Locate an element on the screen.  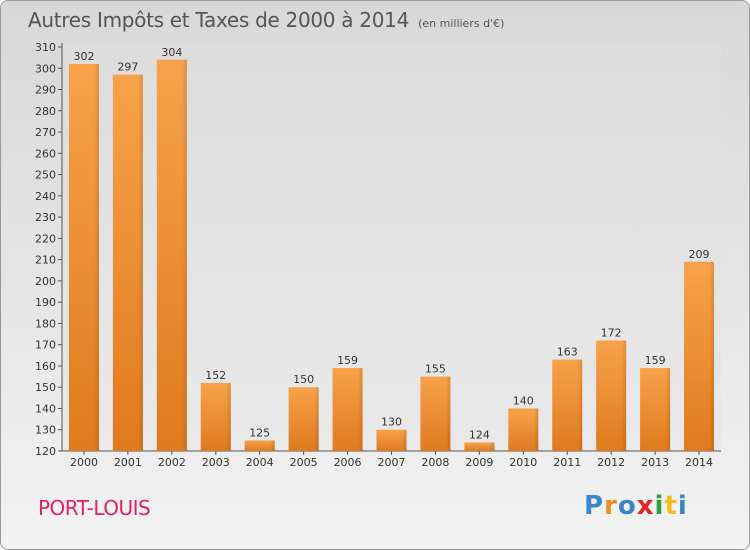
x-tick-label: 2005 is located at coordinates (304, 462).